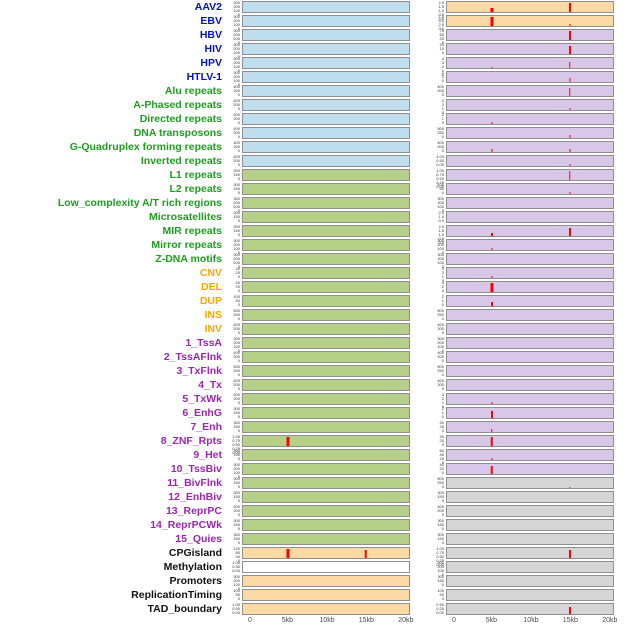  What do you see at coordinates (195, 175) in the screenshot?
I see `track-label: L1 repeats` at bounding box center [195, 175].